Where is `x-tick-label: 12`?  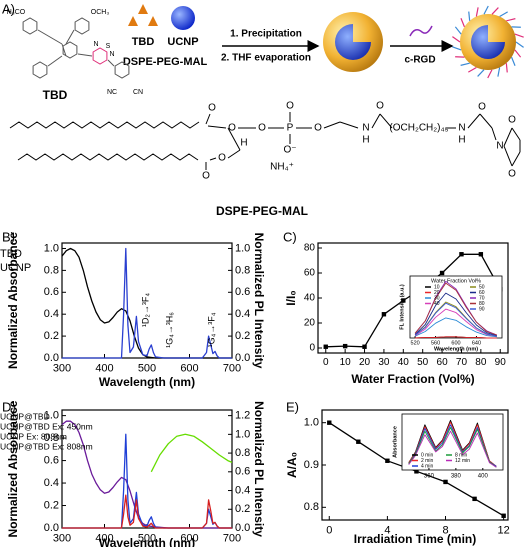
x-tick-label: 12 is located at coordinates (504, 530).